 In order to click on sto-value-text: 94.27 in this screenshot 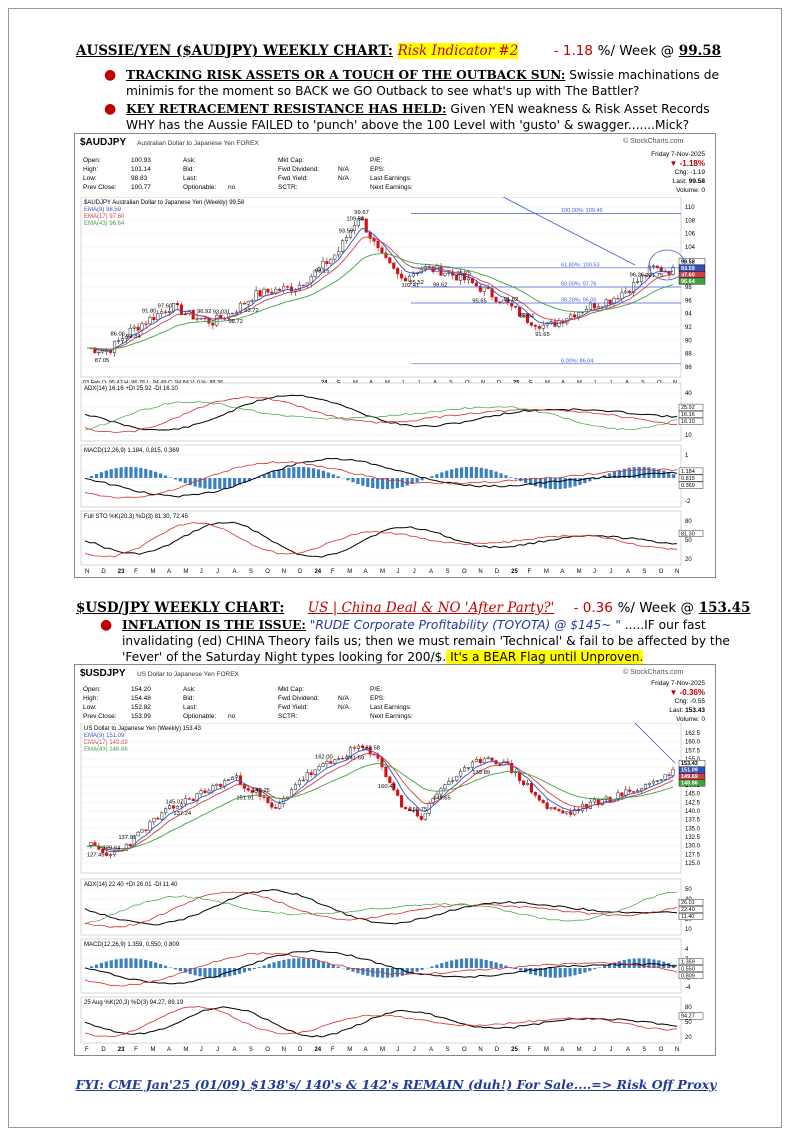, I will do `click(688, 1017)`.